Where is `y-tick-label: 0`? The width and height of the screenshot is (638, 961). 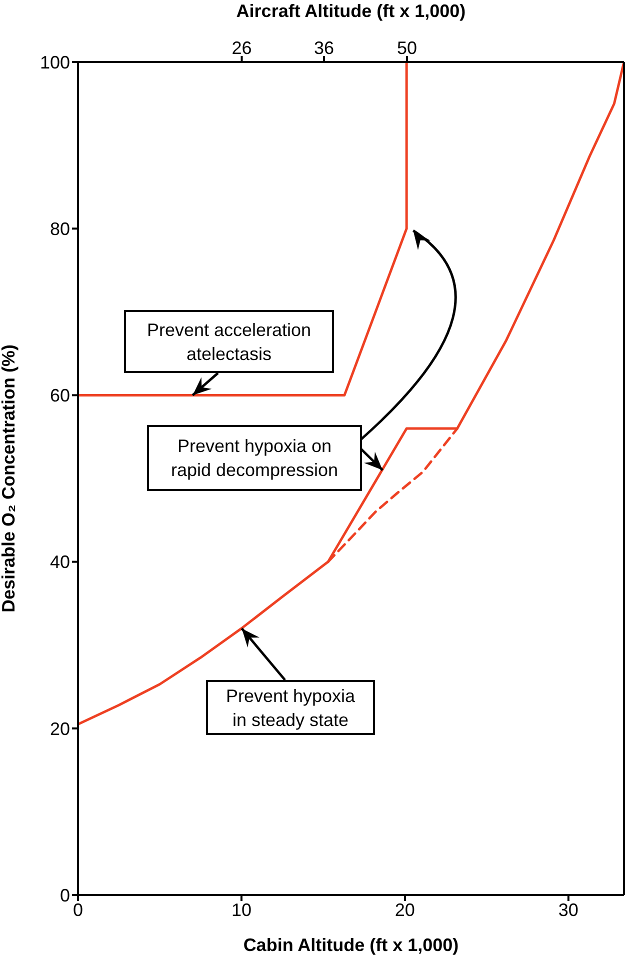
y-tick-label: 0 is located at coordinates (65, 895).